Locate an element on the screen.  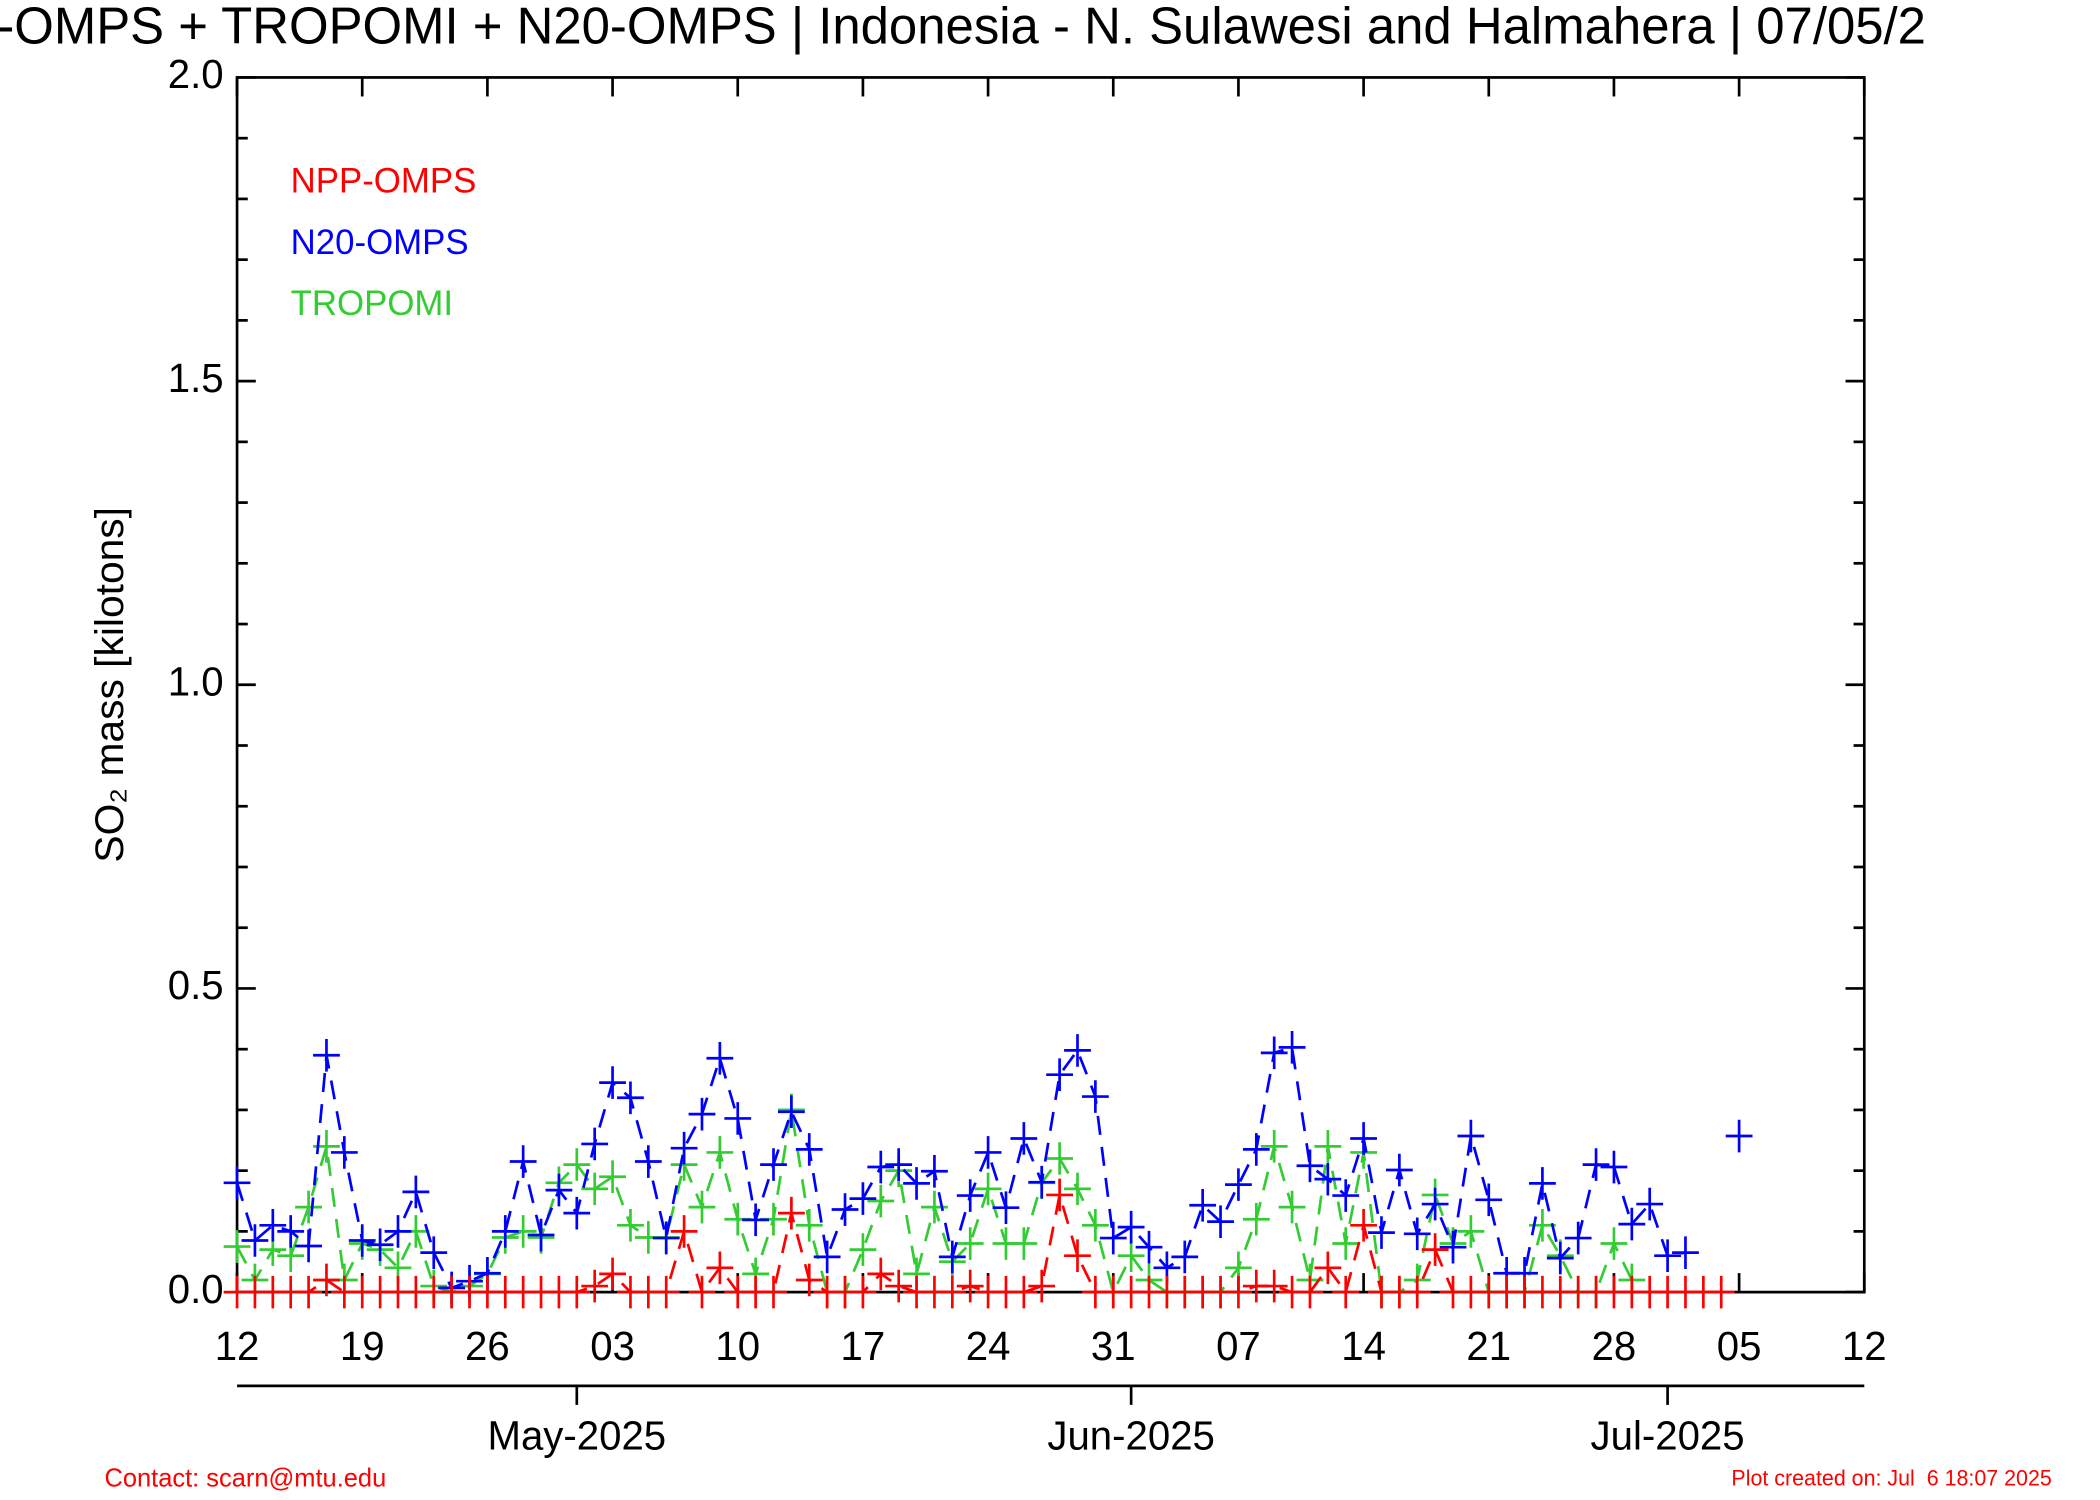
y-tick-label: 1.0 is located at coordinates (196, 681).